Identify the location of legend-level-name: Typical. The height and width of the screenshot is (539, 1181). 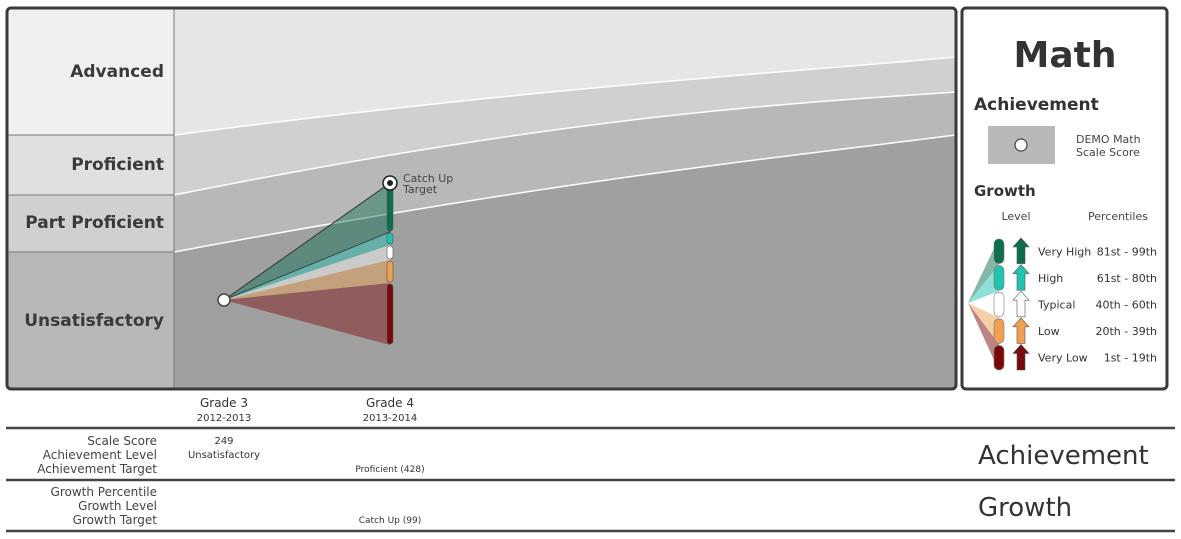
(1056, 305).